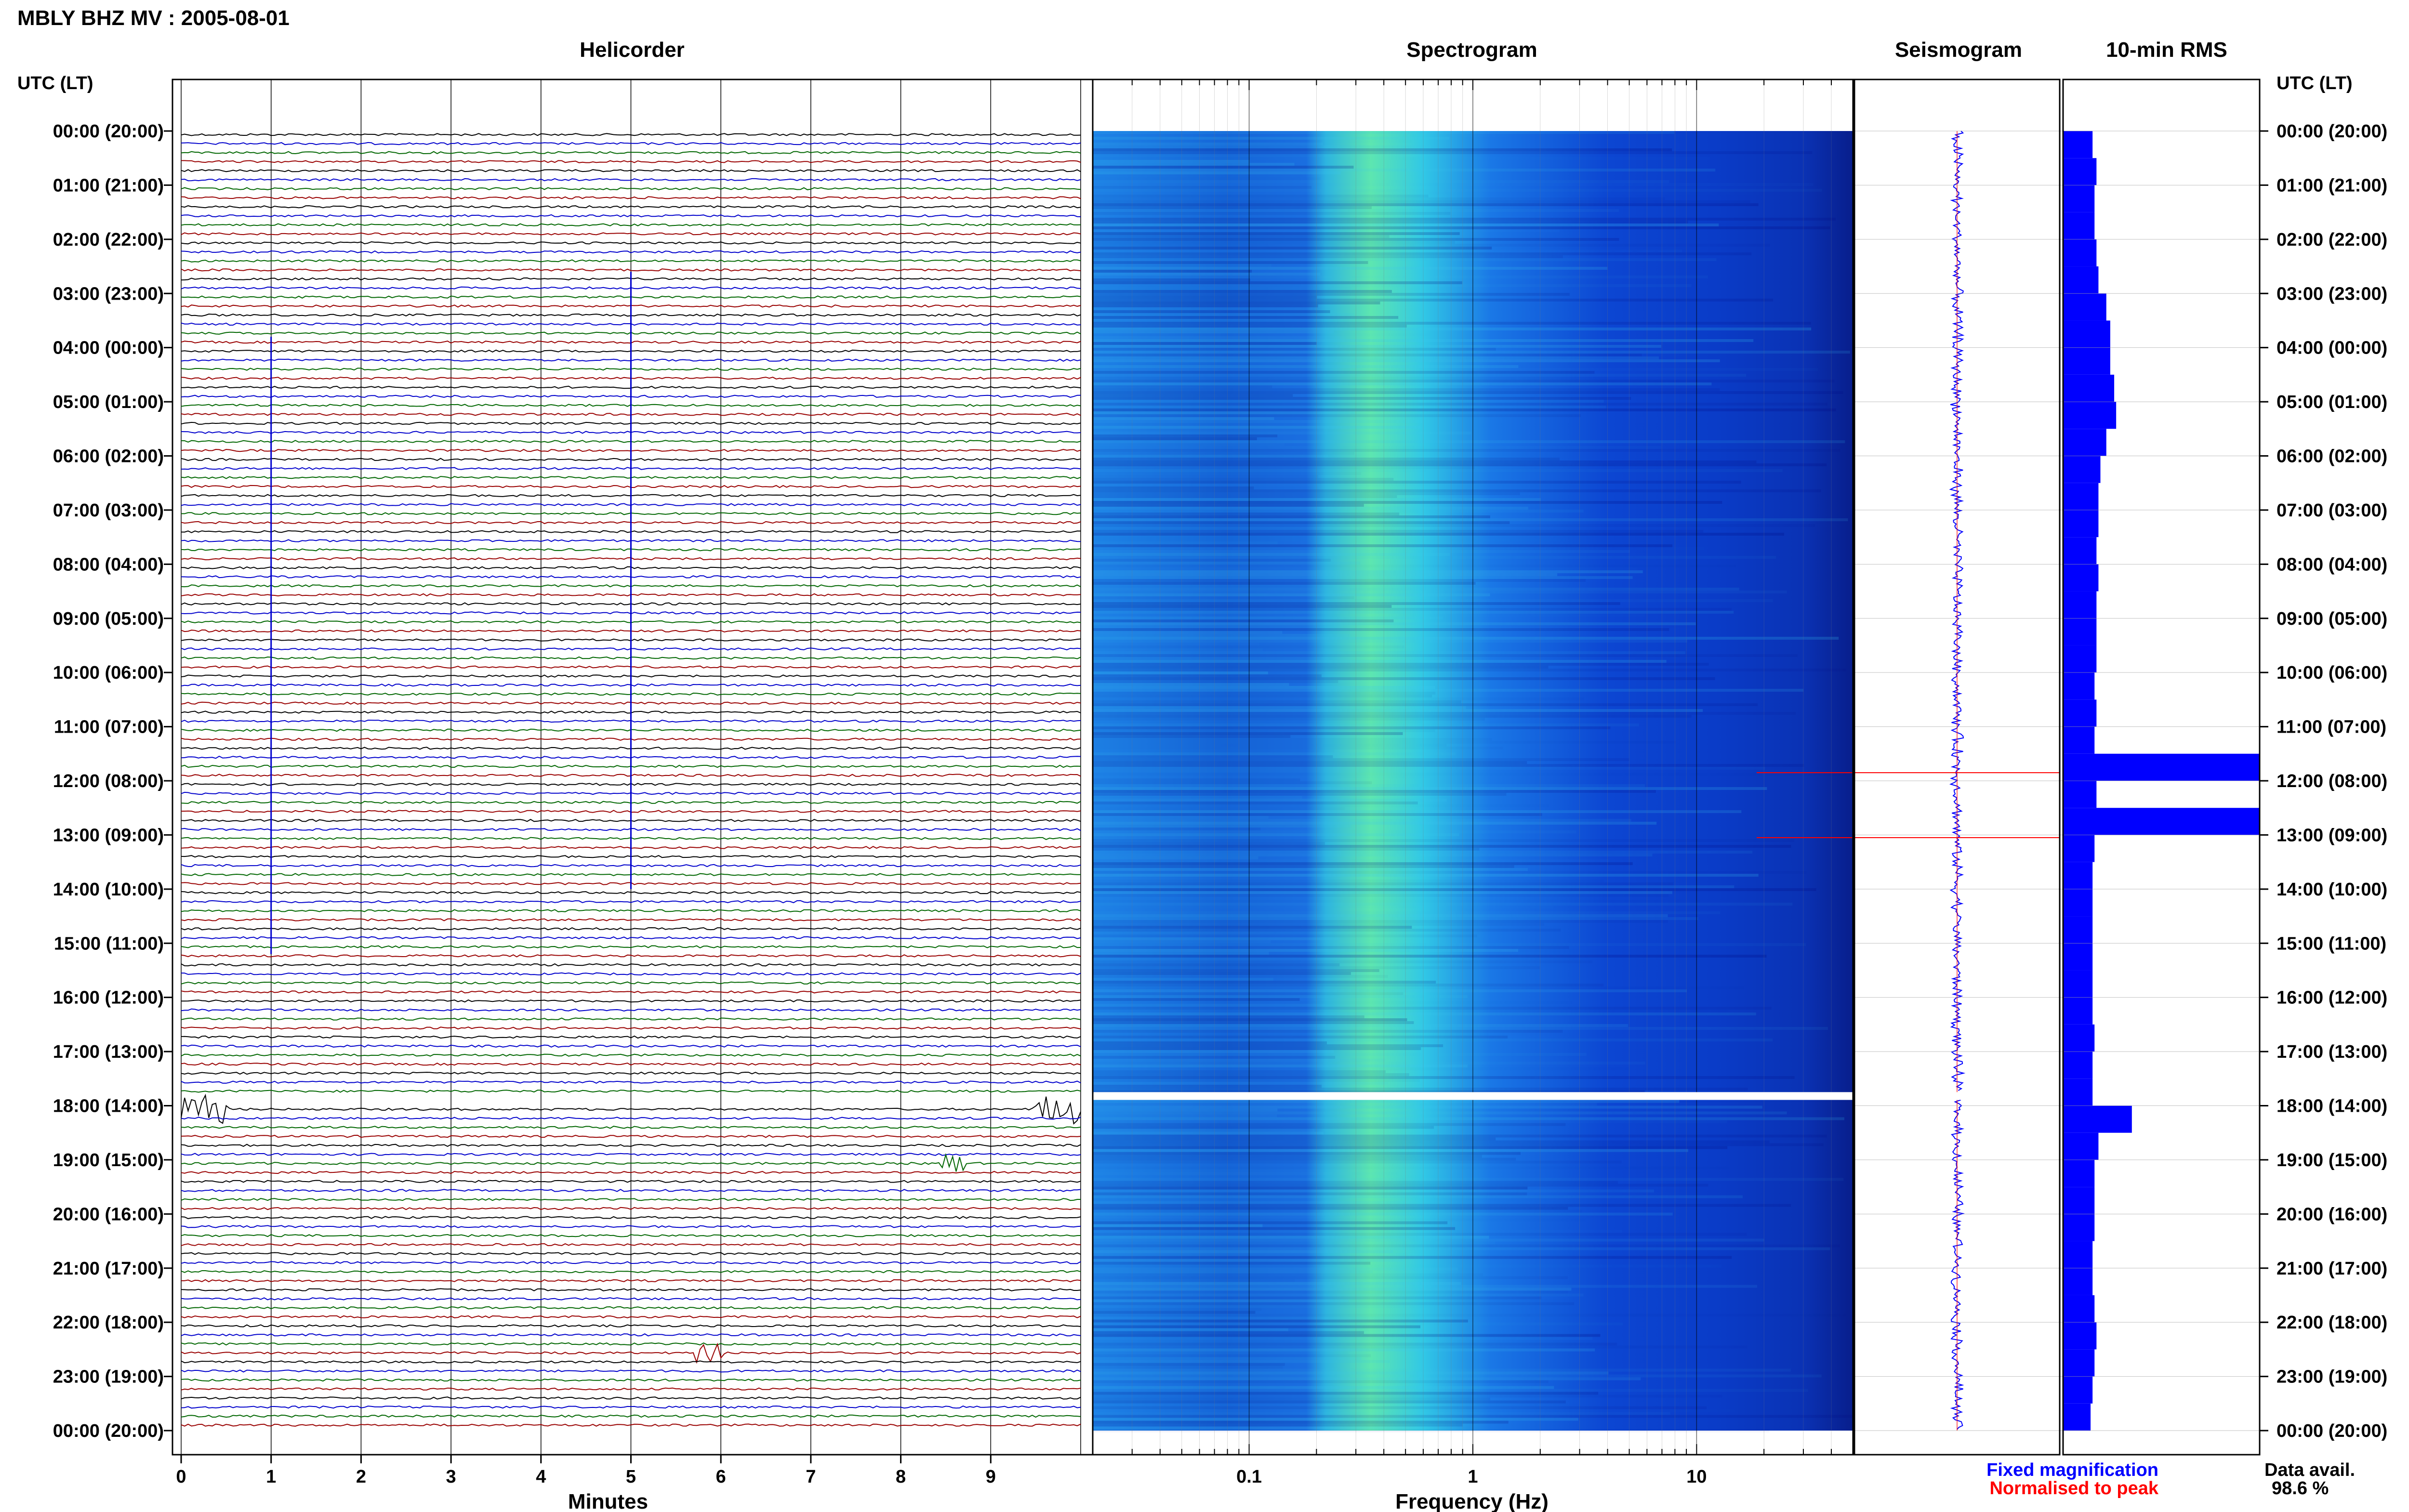 Image resolution: width=2409 pixels, height=1512 pixels. I want to click on x-tick-label: 5, so click(631, 1477).